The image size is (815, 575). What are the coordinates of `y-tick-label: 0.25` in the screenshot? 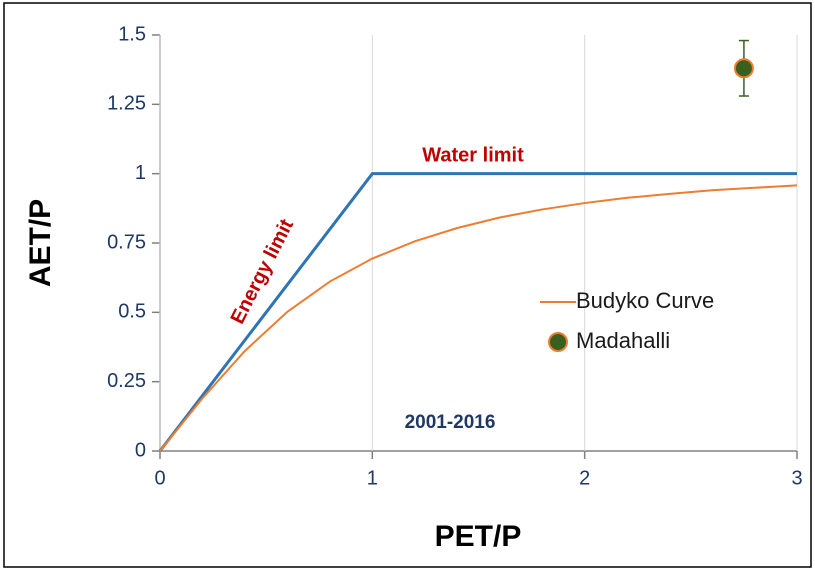 It's located at (126, 381).